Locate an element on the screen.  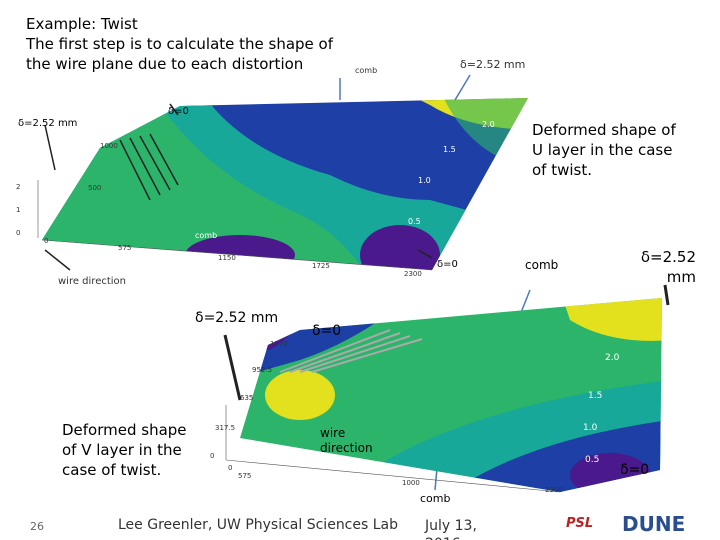
page-number: 26 is located at coordinates (37, 526).